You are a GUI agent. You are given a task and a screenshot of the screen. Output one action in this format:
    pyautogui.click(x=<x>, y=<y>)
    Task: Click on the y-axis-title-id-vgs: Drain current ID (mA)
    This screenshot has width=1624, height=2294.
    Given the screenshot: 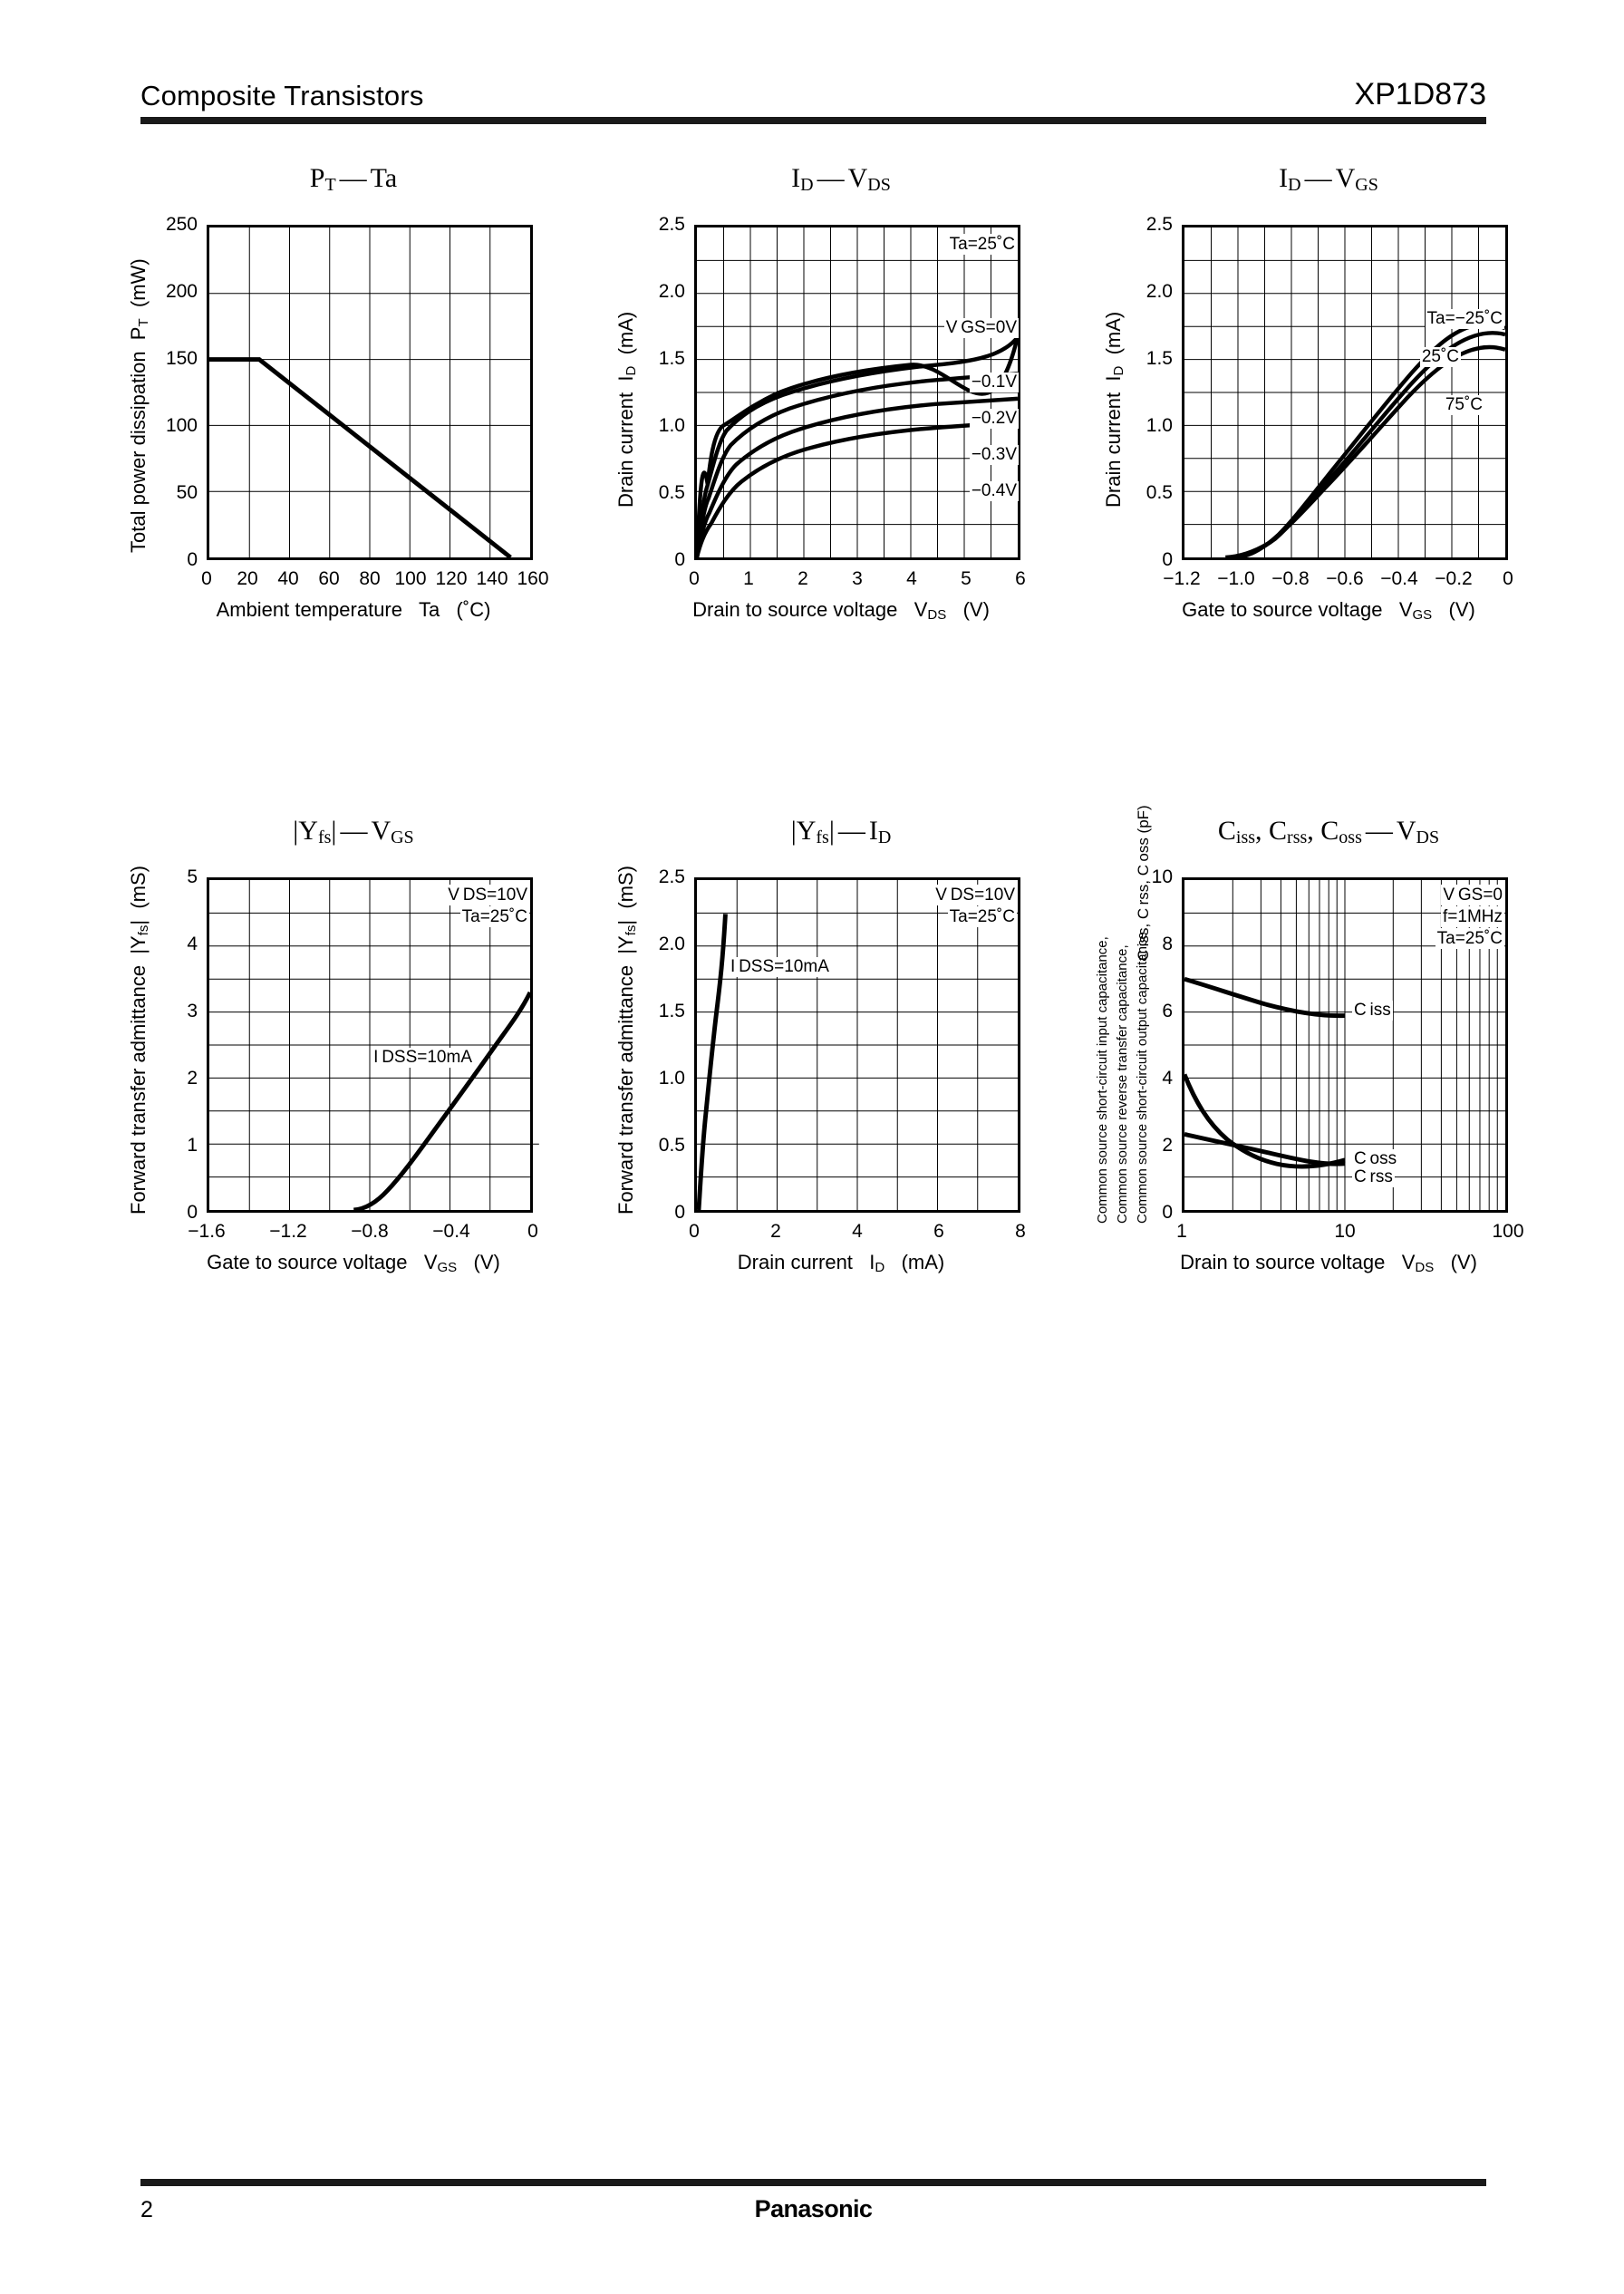 What is the action you would take?
    pyautogui.click(x=1114, y=409)
    